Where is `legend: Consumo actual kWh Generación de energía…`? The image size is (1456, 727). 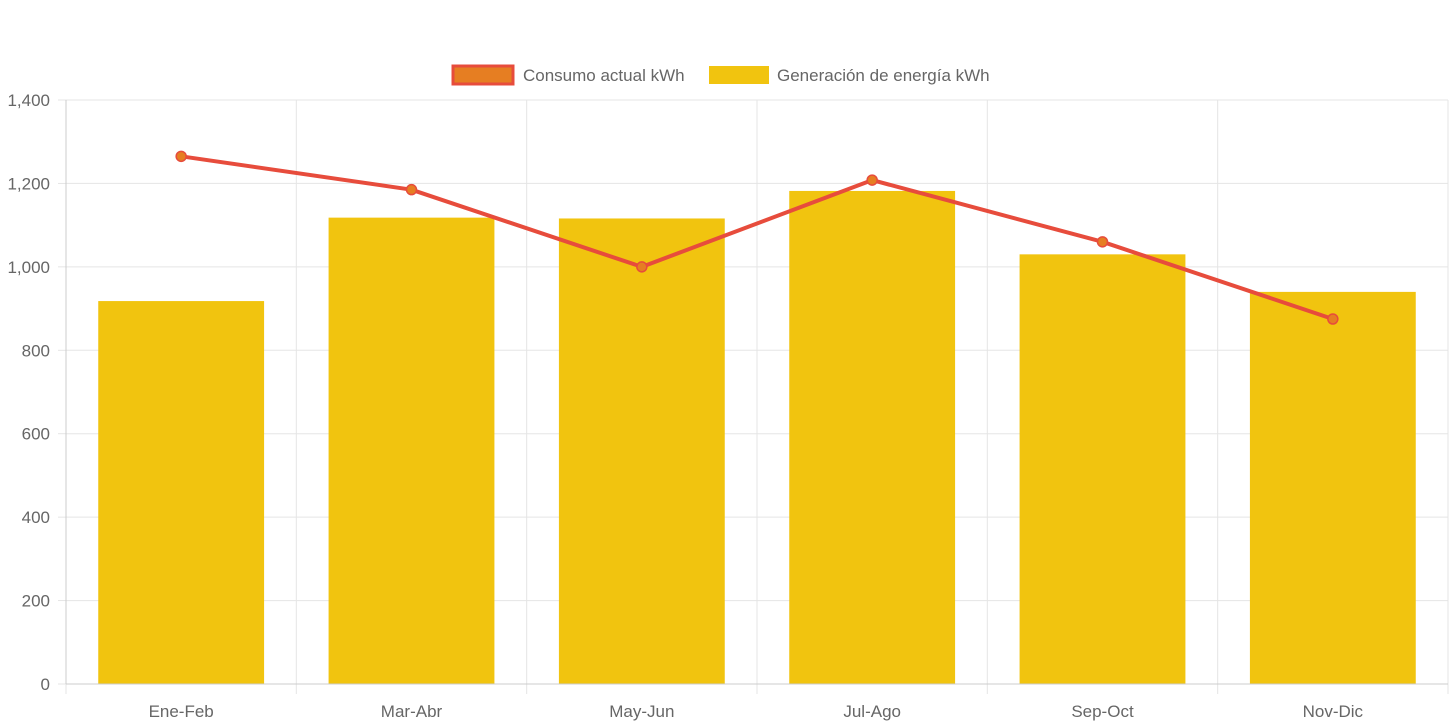 legend: Consumo actual kWh Generación de energía… is located at coordinates (720, 75).